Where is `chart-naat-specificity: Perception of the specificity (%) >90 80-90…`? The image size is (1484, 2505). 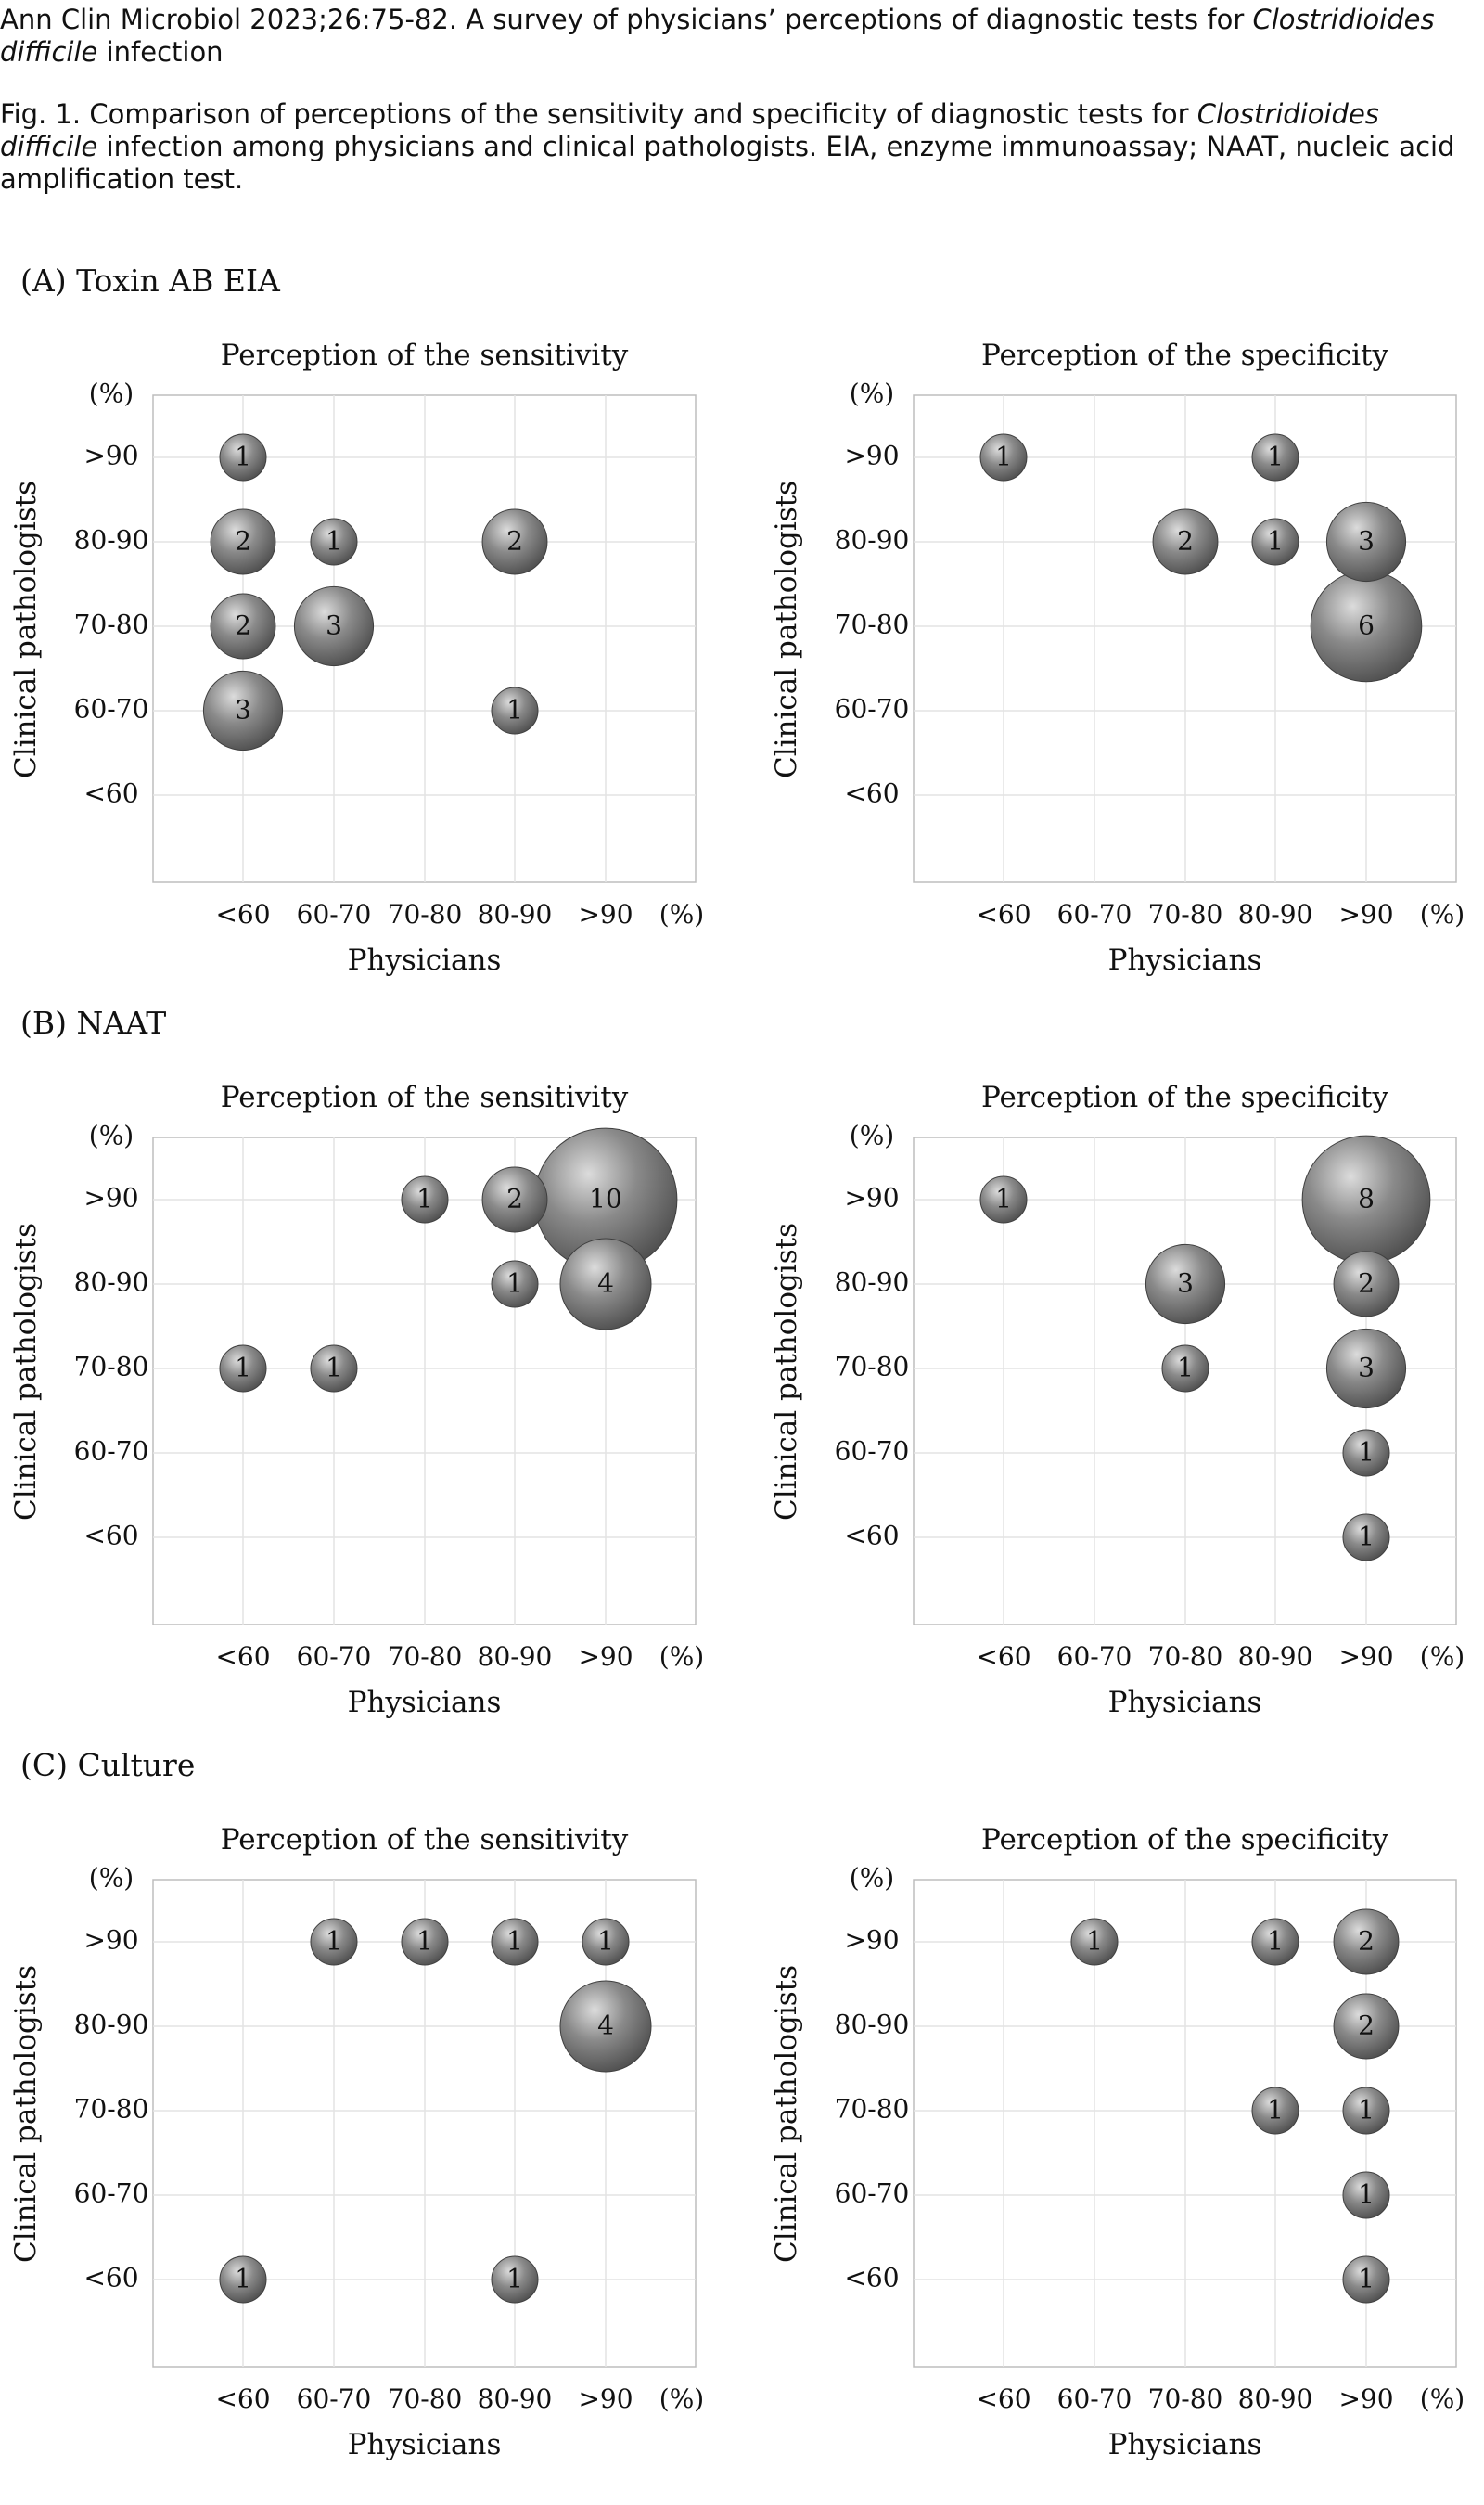 chart-naat-specificity: Perception of the specificity (%) >90 80-90… is located at coordinates (1117, 1400).